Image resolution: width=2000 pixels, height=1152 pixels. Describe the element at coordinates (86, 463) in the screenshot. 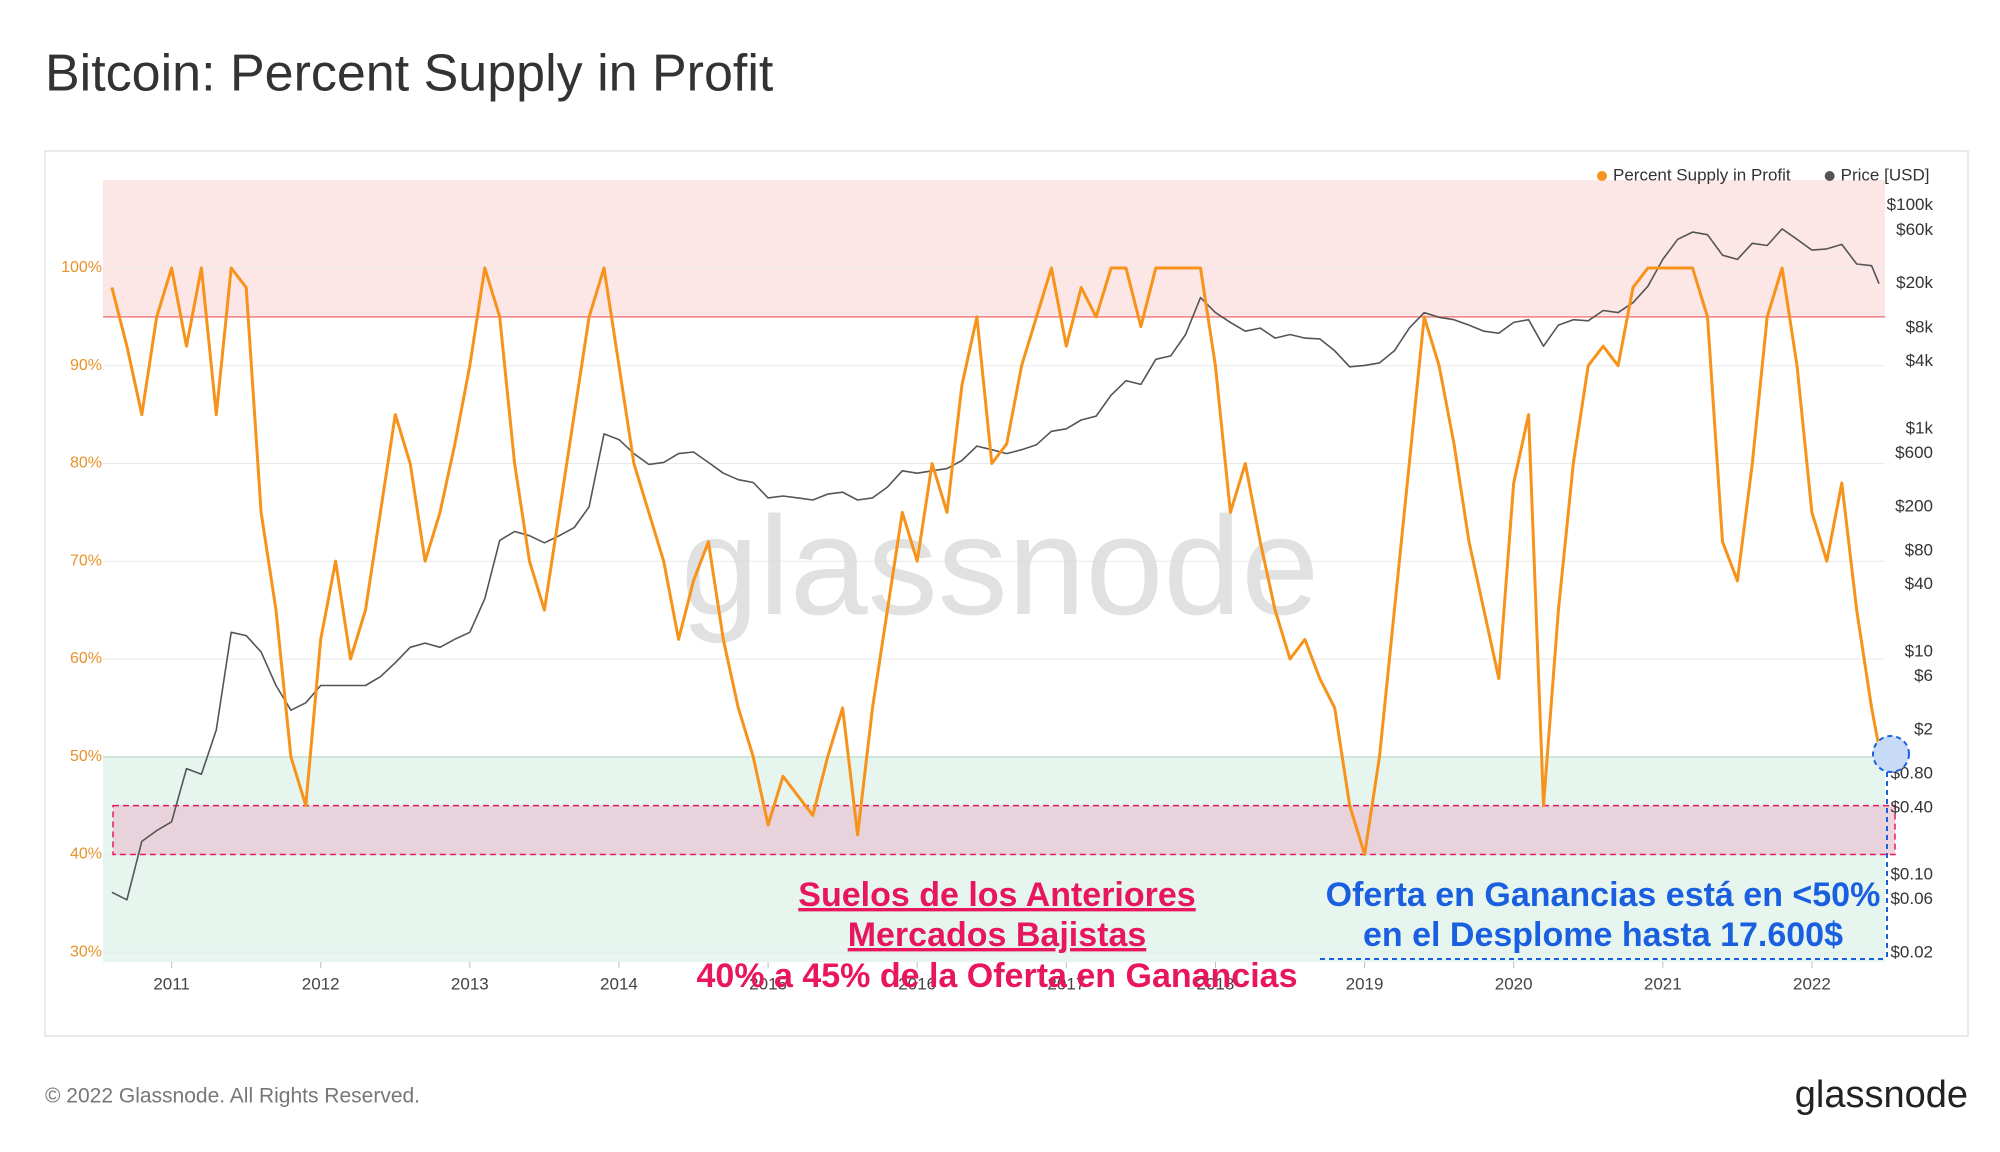

I see `y-tick-label: 80%` at that location.